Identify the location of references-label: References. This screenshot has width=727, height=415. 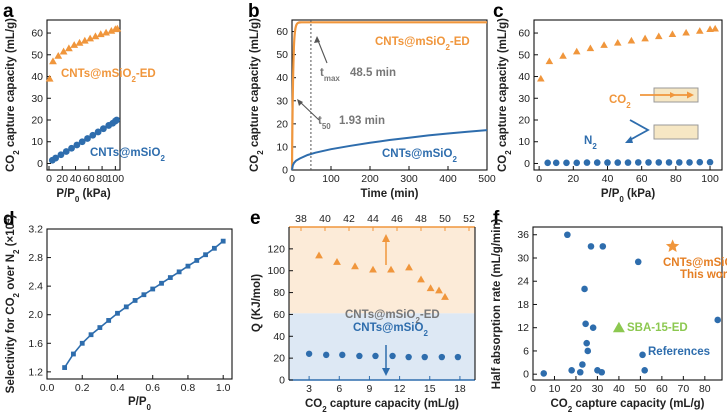
(679, 352).